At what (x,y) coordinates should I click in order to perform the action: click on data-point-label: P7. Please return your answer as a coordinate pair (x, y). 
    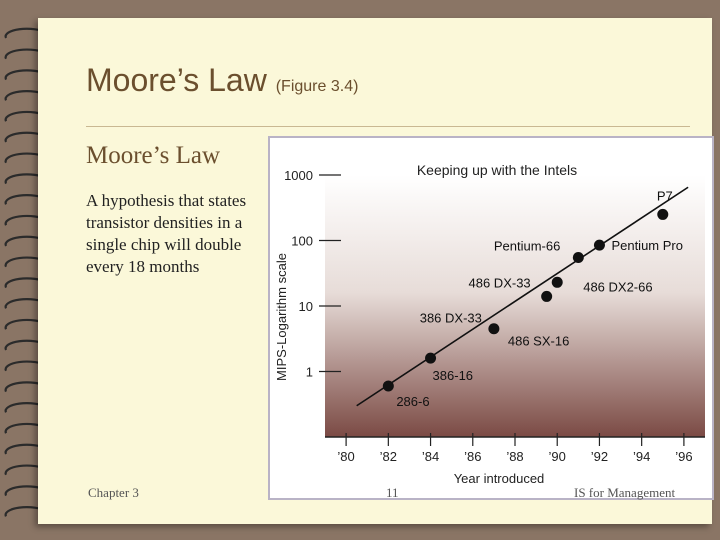
    Looking at the image, I should click on (665, 195).